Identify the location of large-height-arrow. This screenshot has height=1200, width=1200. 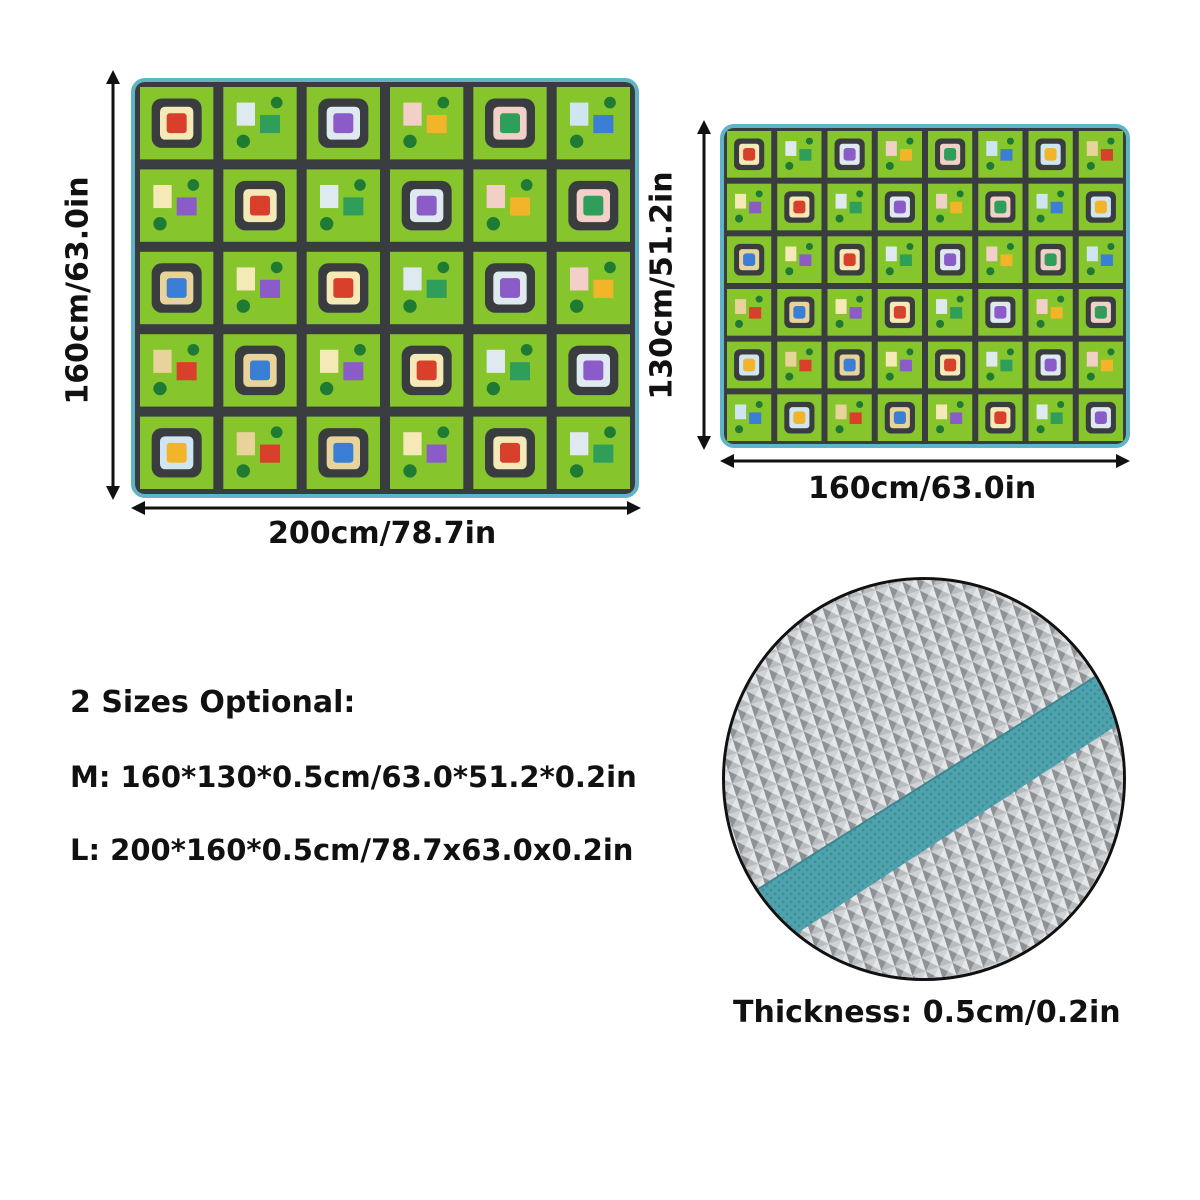
(113, 285).